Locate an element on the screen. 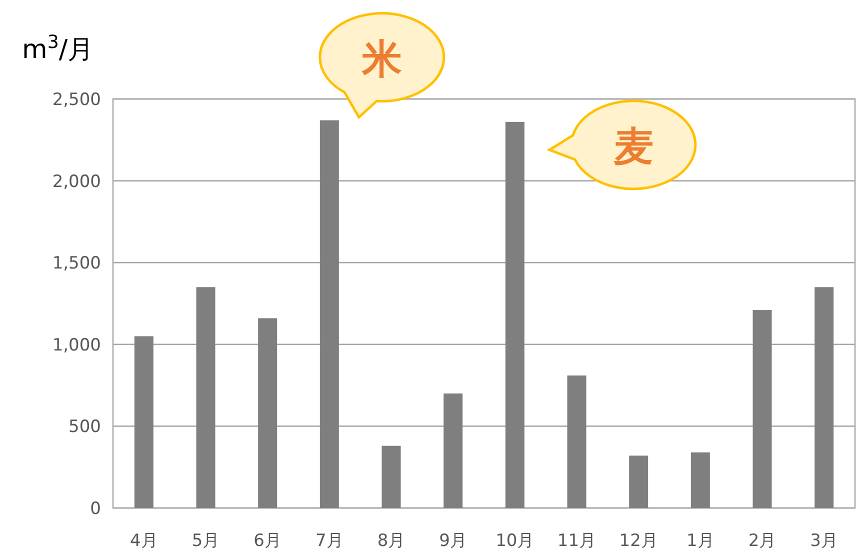 The height and width of the screenshot is (556, 861). x-tick-label: 2月 is located at coordinates (762, 541).